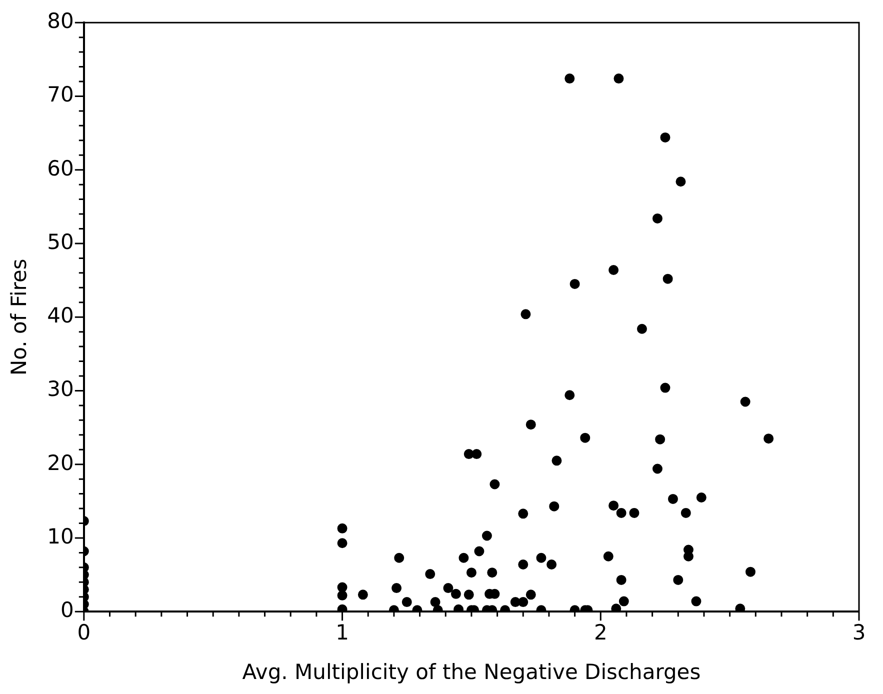  What do you see at coordinates (60, 94) in the screenshot?
I see `y-tick-label: 70` at bounding box center [60, 94].